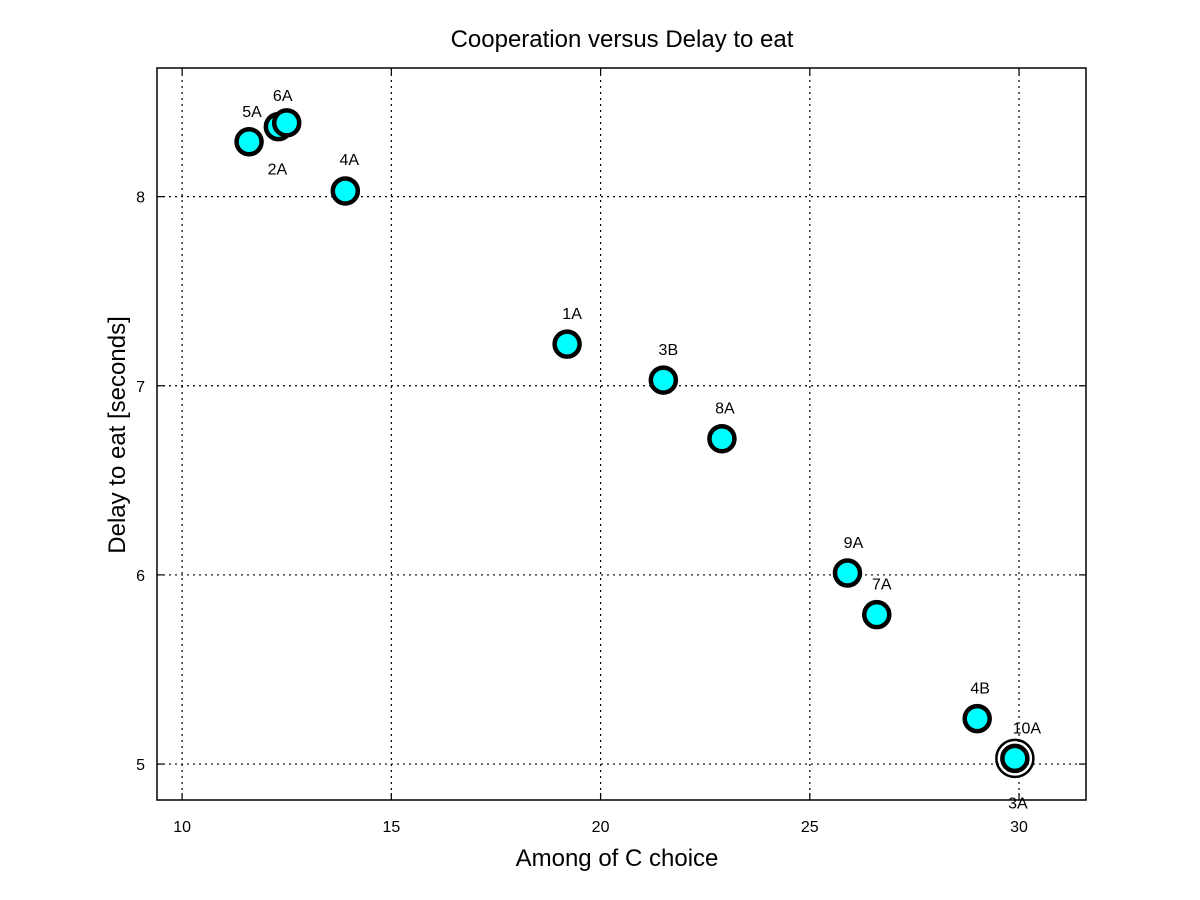 This screenshot has width=1200, height=900. What do you see at coordinates (572, 314) in the screenshot?
I see `point-label: 1A` at bounding box center [572, 314].